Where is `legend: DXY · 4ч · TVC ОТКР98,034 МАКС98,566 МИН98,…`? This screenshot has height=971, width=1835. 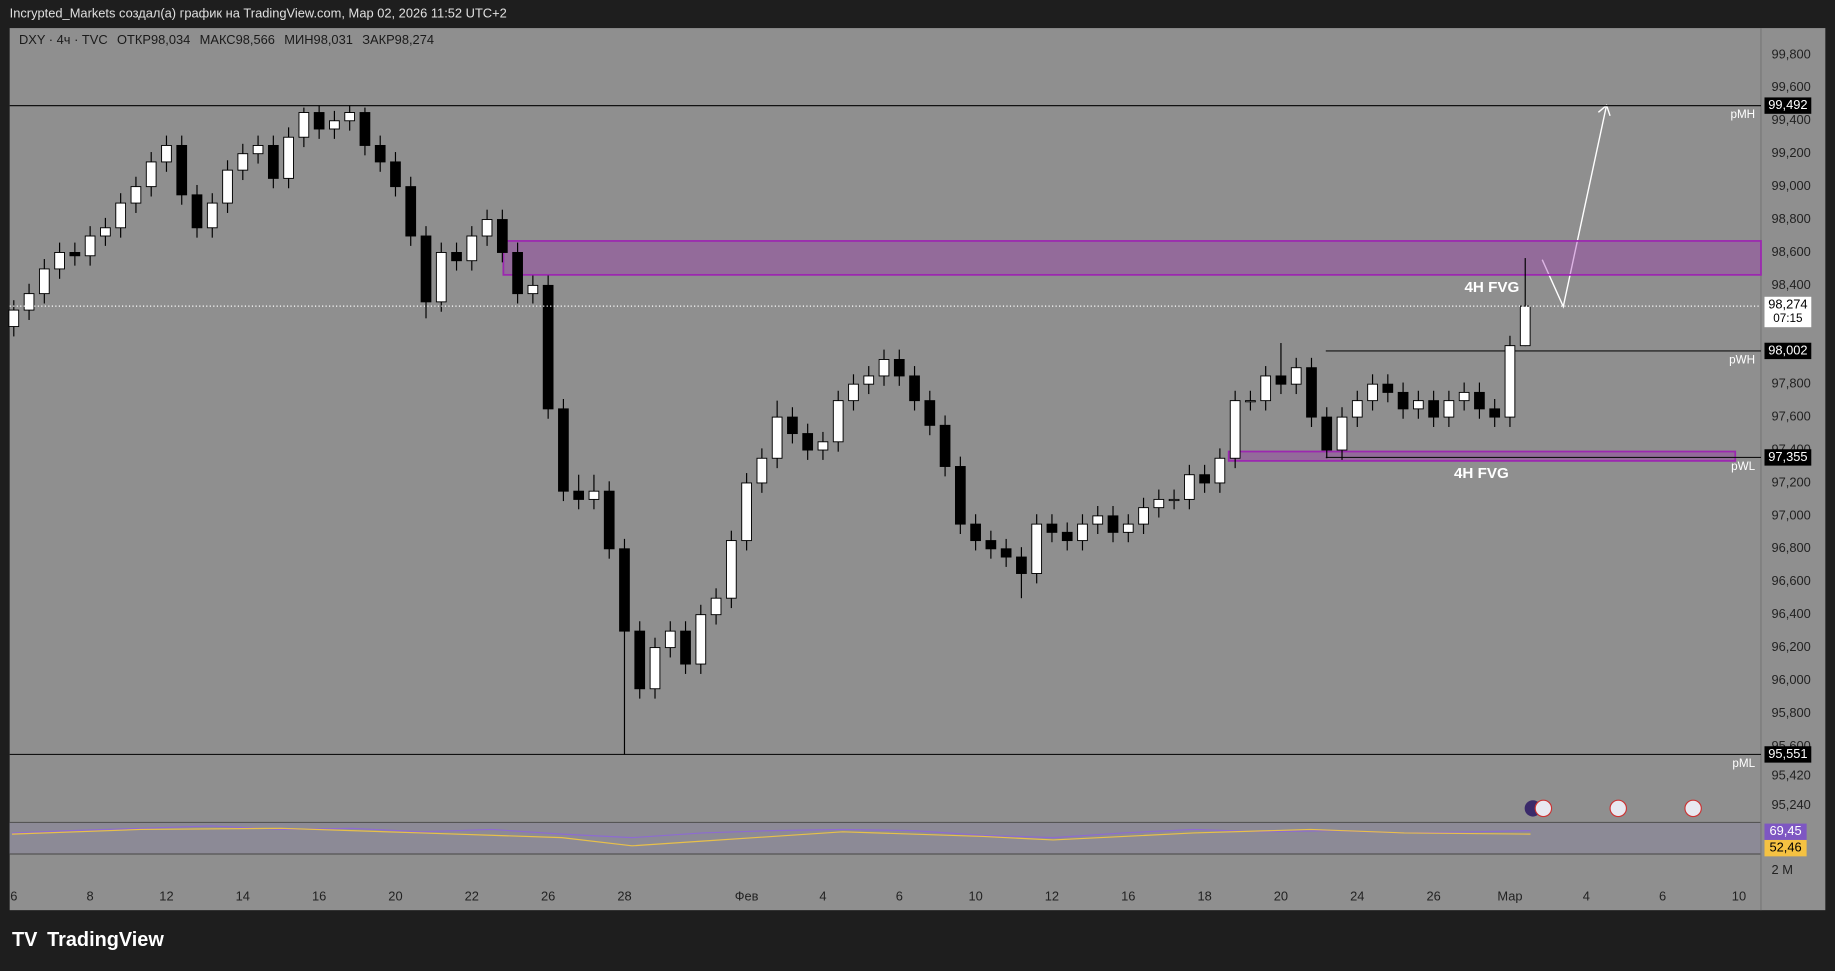 legend: DXY · 4ч · TVC ОТКР98,034 МАКС98,566 МИН98,… is located at coordinates (226, 39).